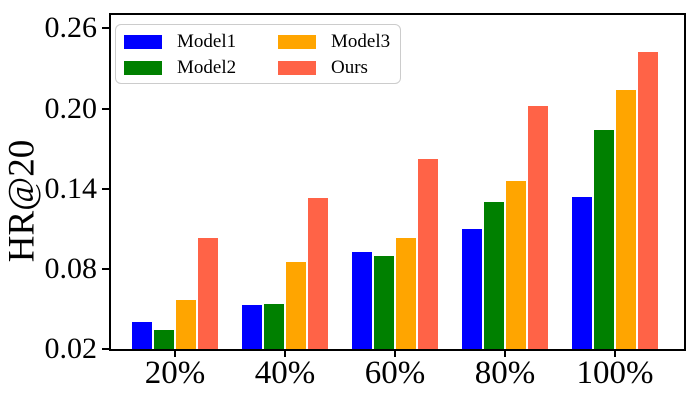  What do you see at coordinates (105, 349) in the screenshot?
I see `y-tick-mark-0.02` at bounding box center [105, 349].